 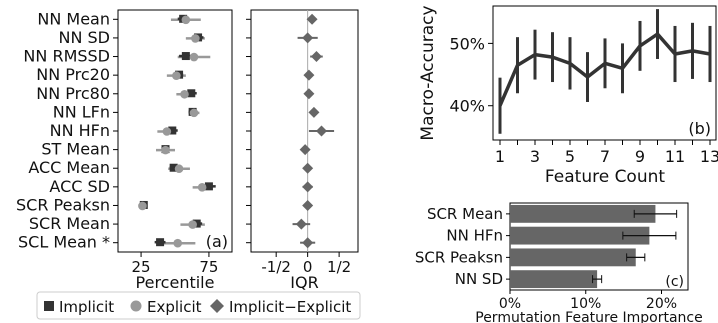 I want to click on y-tick-label: NN Prc80, so click(x=73, y=93).